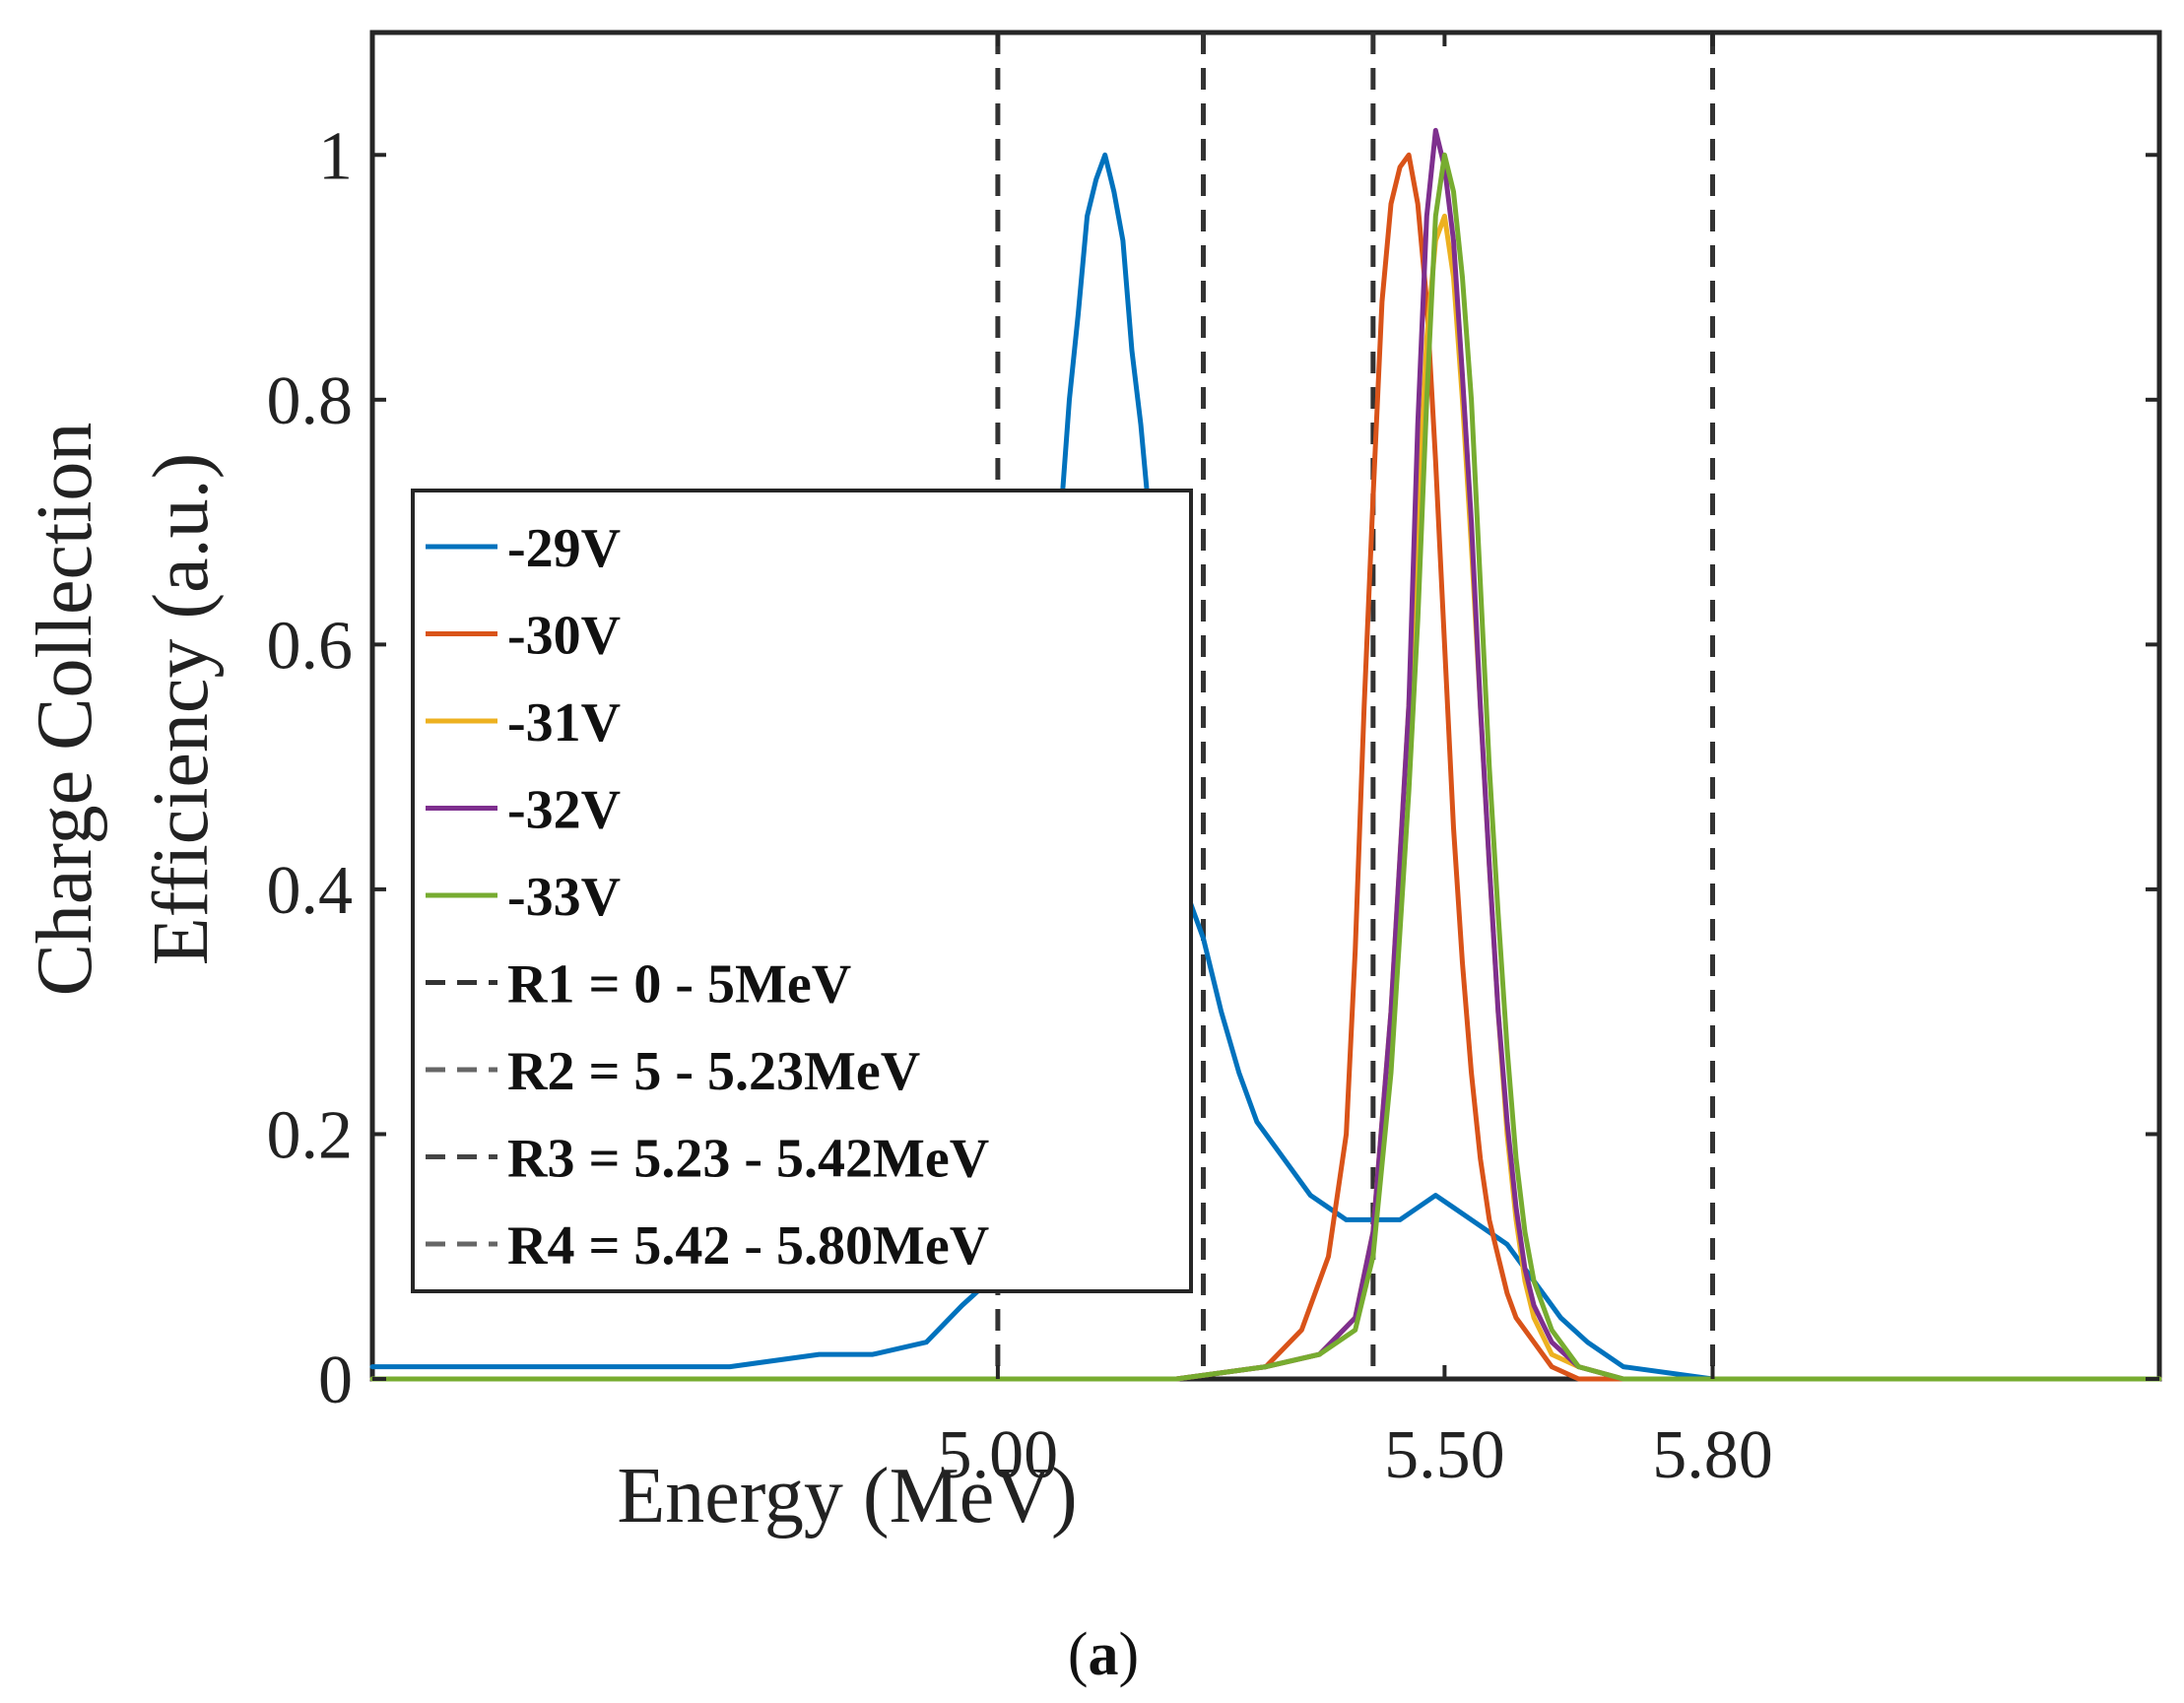 Image resolution: width=2184 pixels, height=1703 pixels. I want to click on caption-letter: a, so click(1104, 1654).